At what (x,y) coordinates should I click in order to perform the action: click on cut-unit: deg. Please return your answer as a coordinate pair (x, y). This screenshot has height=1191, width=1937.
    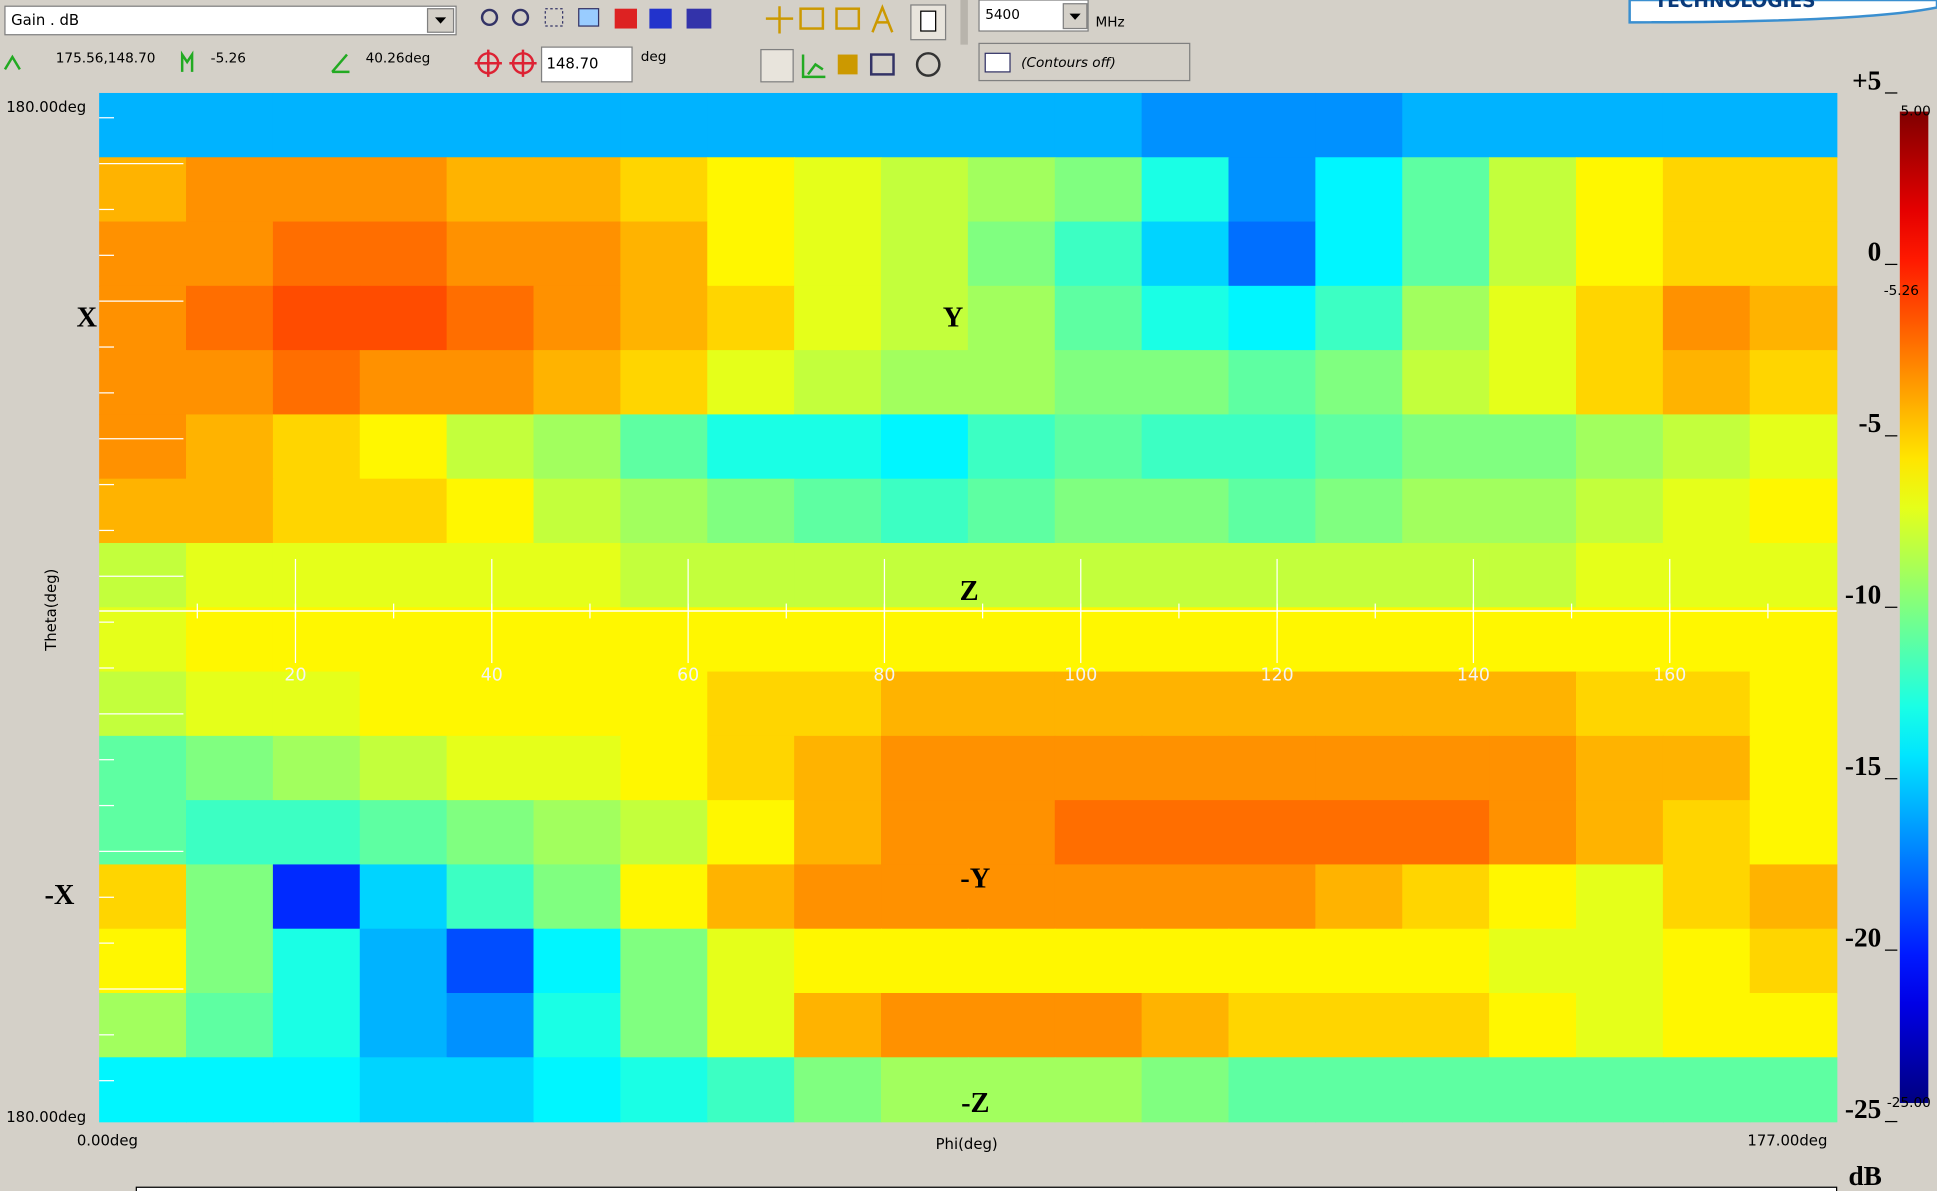
    Looking at the image, I should click on (654, 57).